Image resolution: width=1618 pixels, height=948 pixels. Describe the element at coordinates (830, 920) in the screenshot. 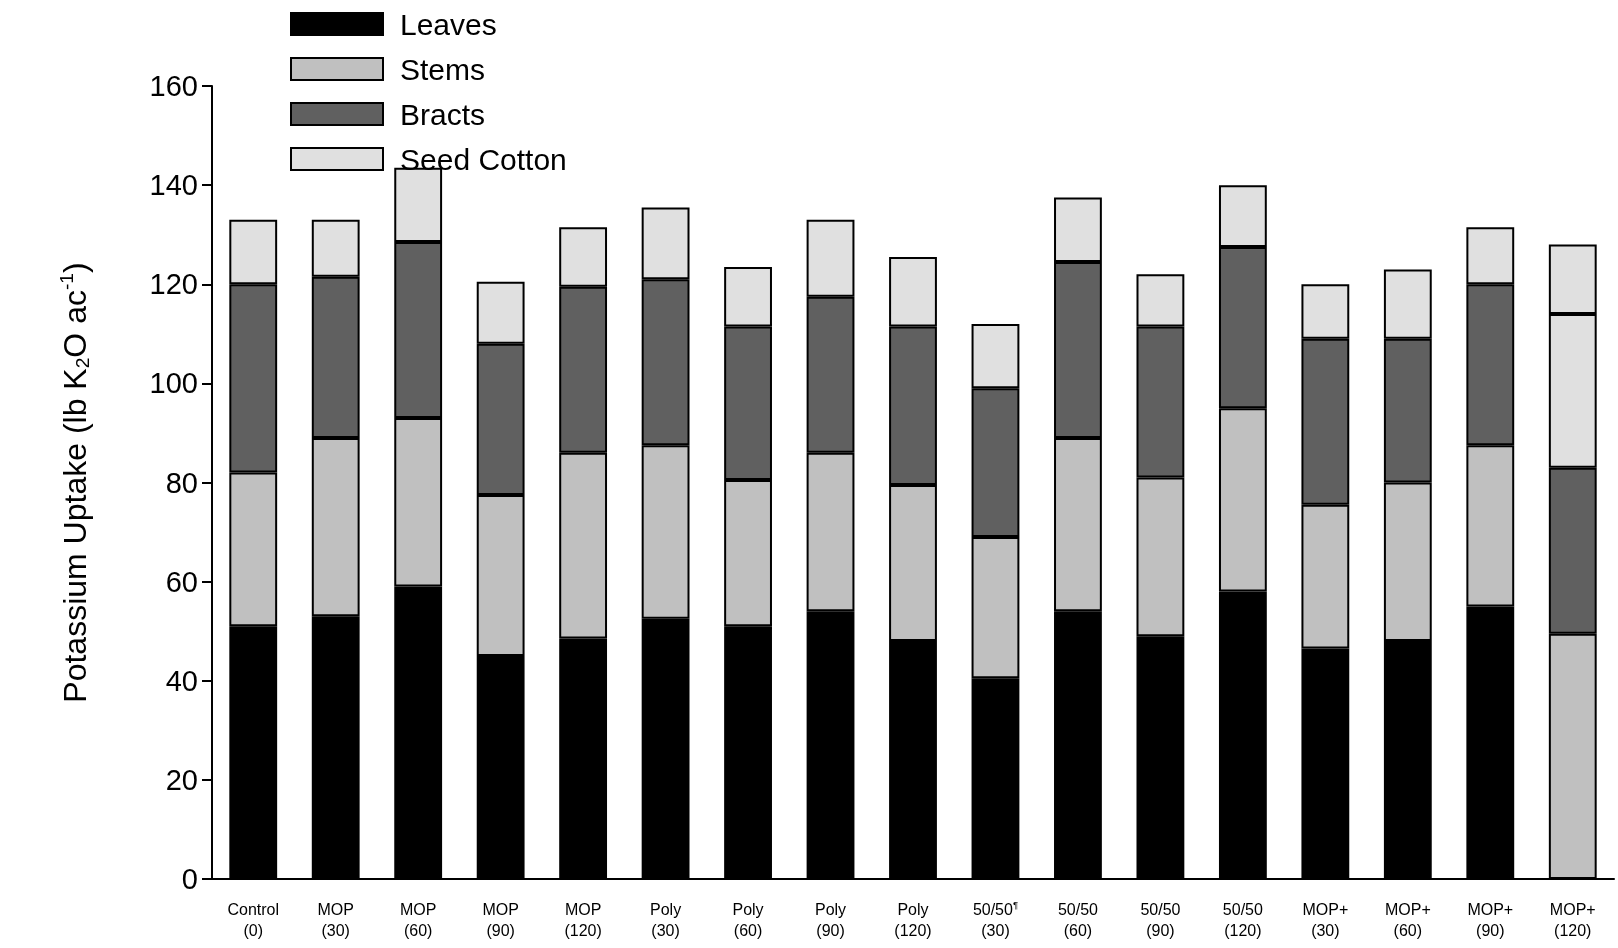

I see `x-tick-label: Poly (90)` at that location.